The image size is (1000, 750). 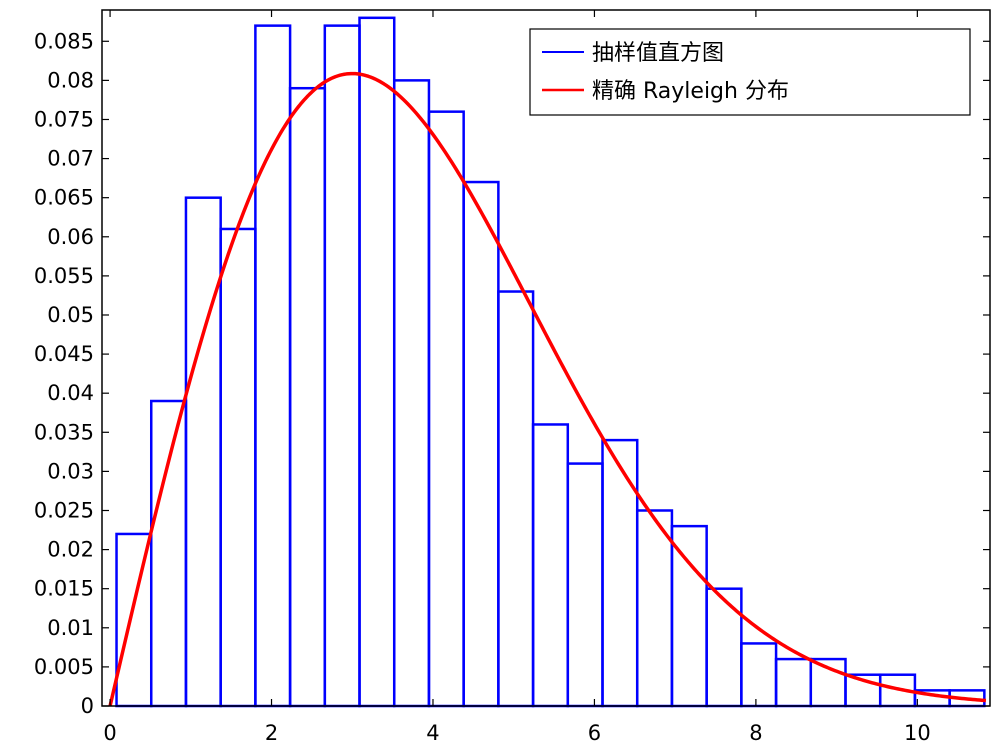 What do you see at coordinates (690, 91) in the screenshot?
I see `legend-label-rayleigh: 精确 Rayleigh 分布` at bounding box center [690, 91].